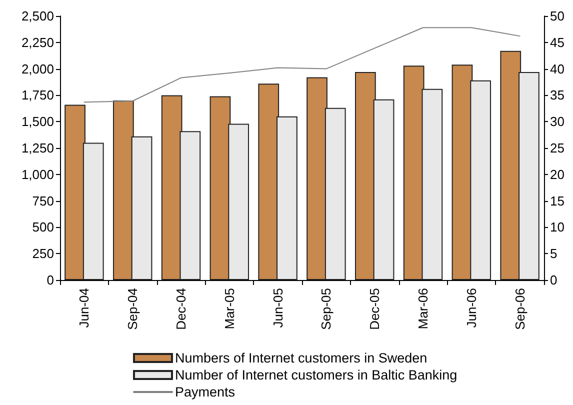  What do you see at coordinates (423, 309) in the screenshot?
I see `x-tick-label: Mar-06` at bounding box center [423, 309].